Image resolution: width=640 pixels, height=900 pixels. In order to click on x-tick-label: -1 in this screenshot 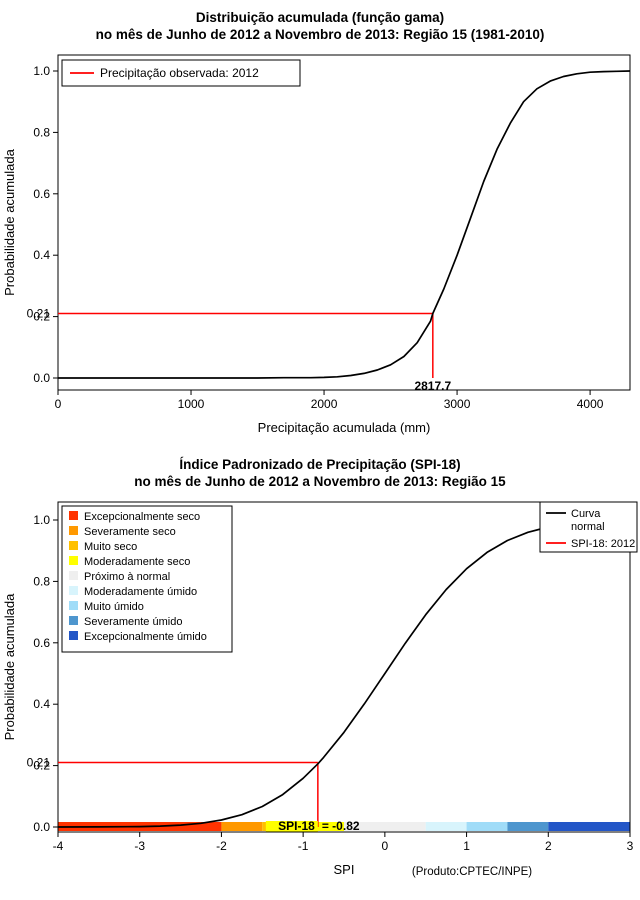, I will do `click(303, 846)`.